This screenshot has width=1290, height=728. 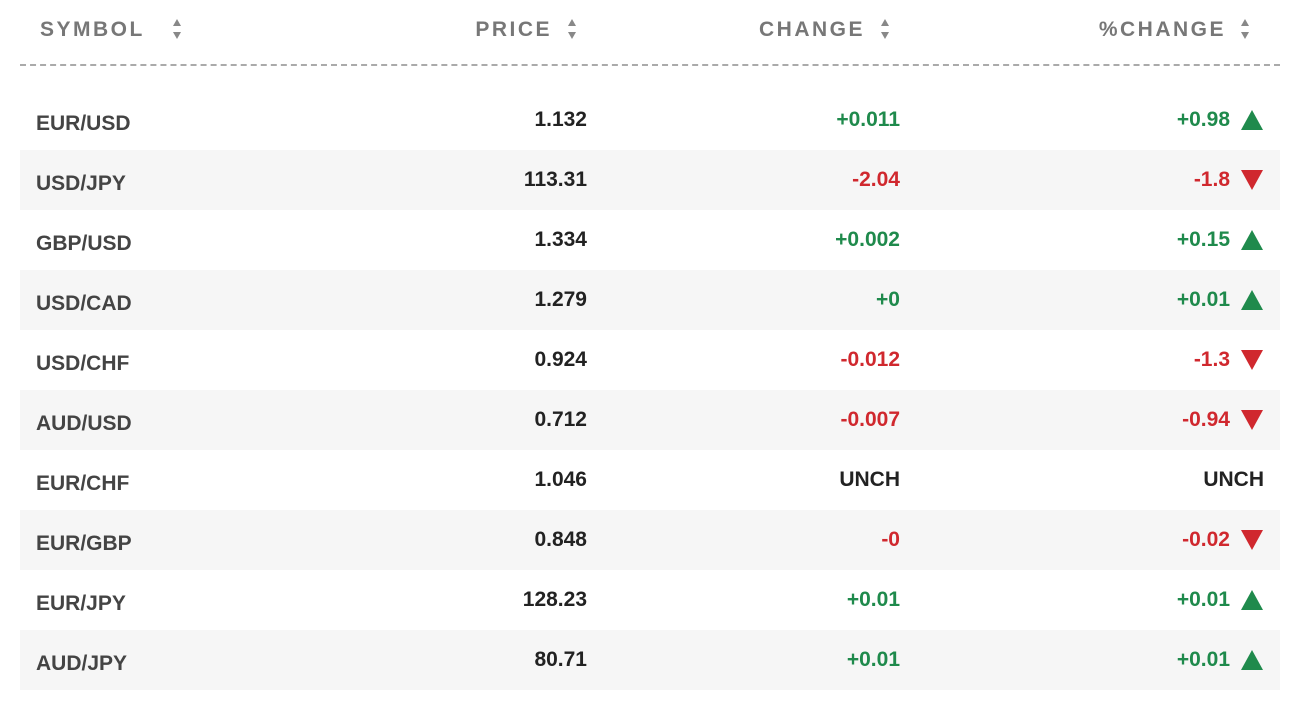 I want to click on price: 0.848, so click(x=560, y=539).